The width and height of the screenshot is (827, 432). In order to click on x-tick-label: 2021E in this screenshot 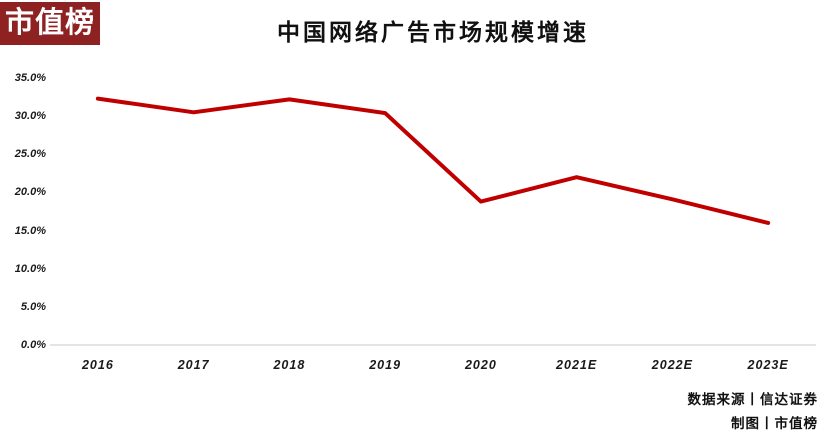, I will do `click(577, 365)`.